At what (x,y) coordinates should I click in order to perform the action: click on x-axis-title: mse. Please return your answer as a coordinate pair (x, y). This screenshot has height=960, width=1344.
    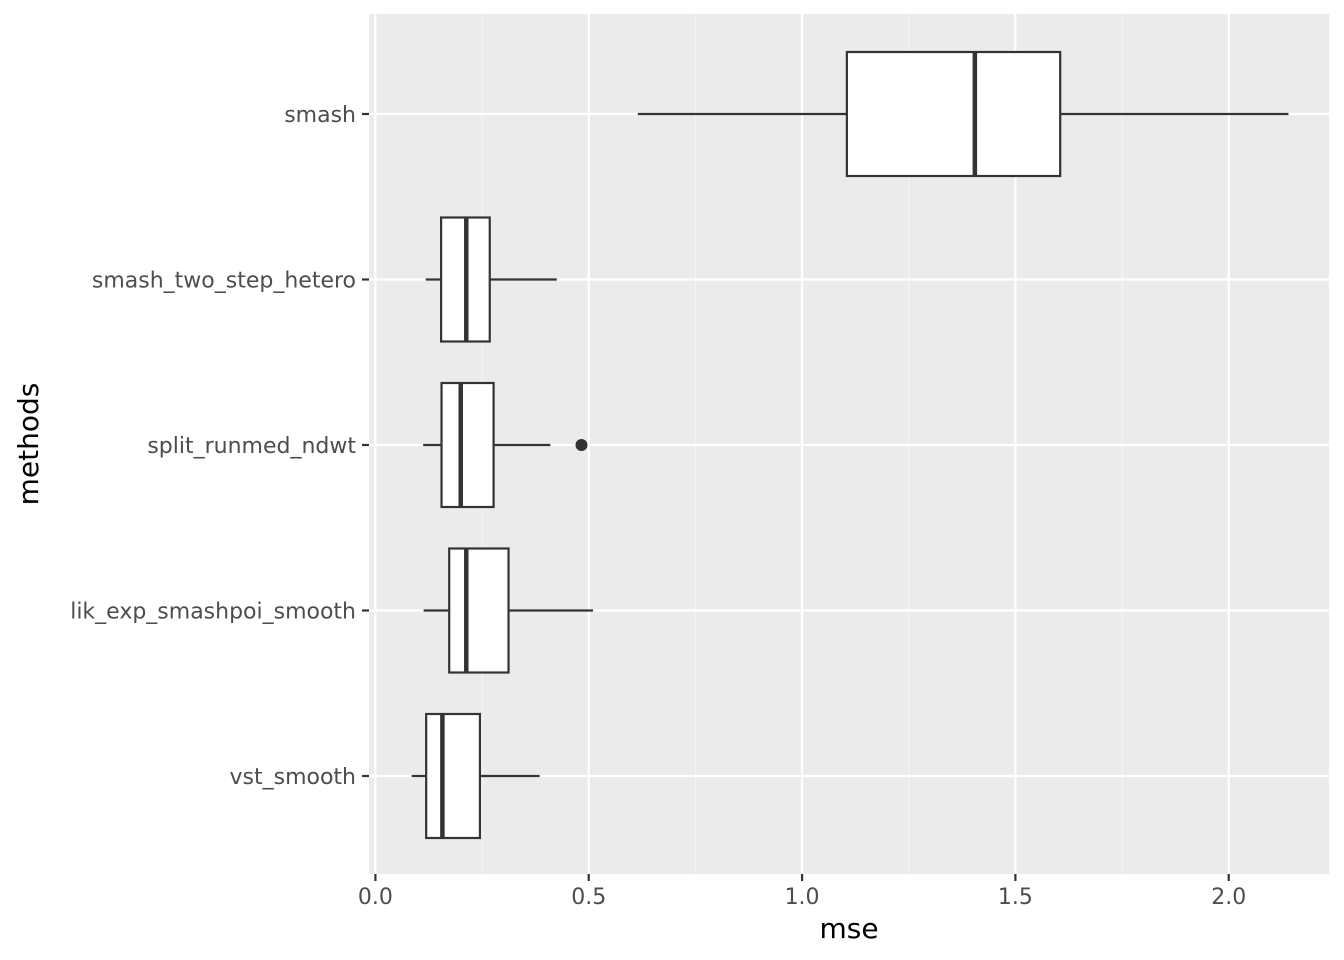
    Looking at the image, I should click on (848, 928).